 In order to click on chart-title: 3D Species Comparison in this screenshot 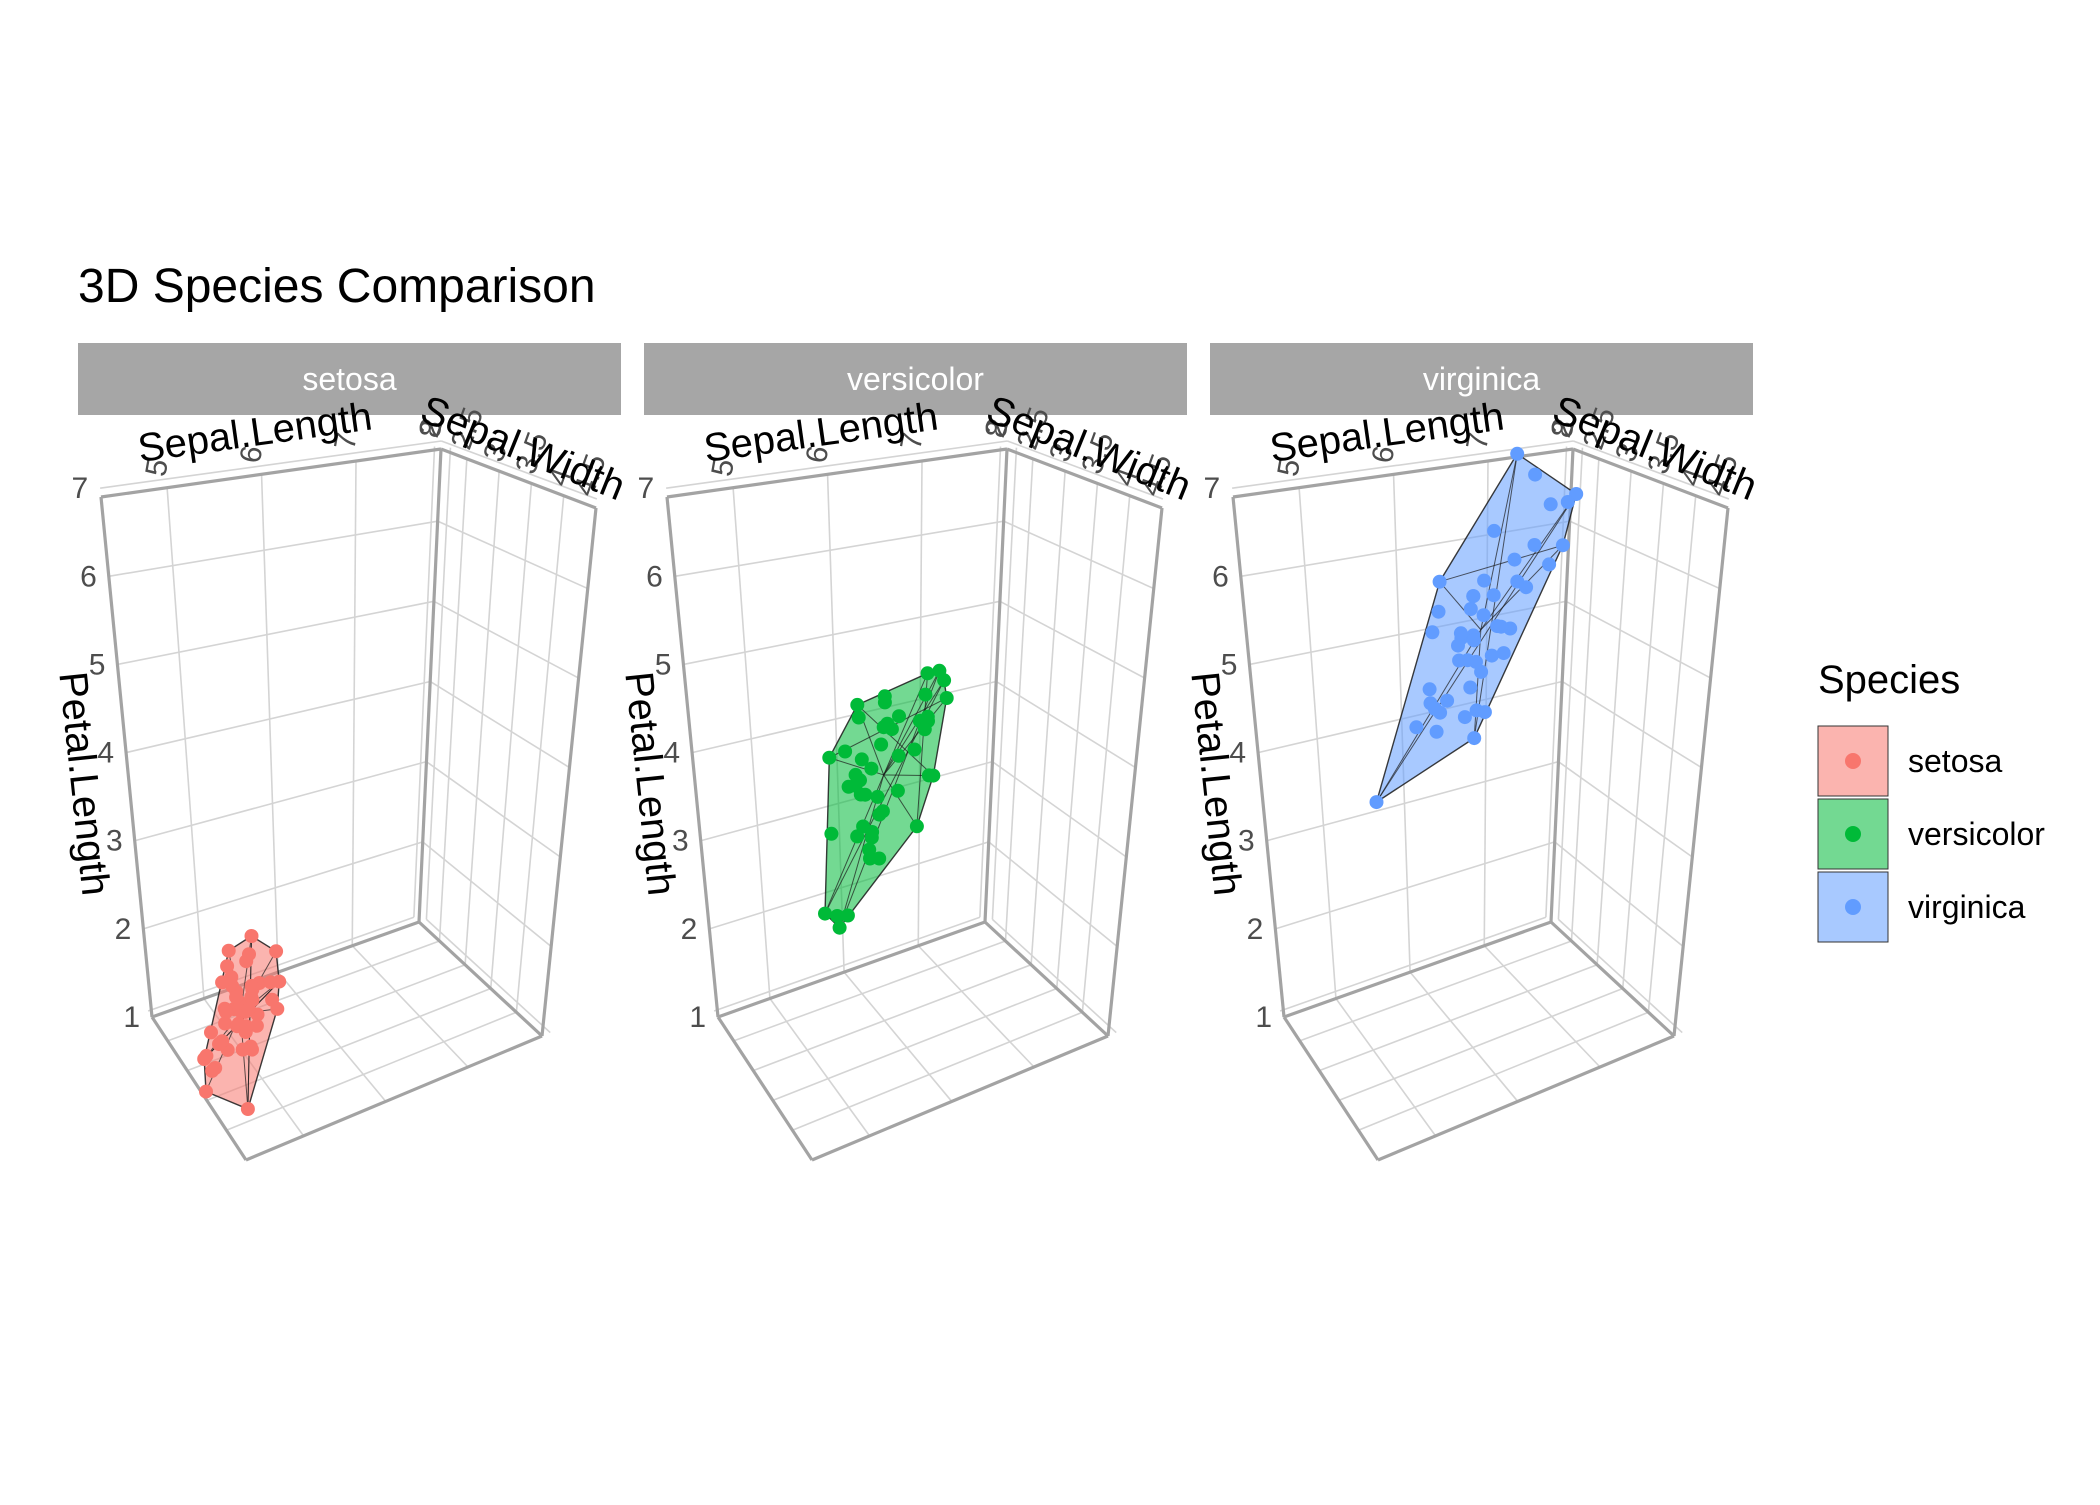, I will do `click(337, 286)`.